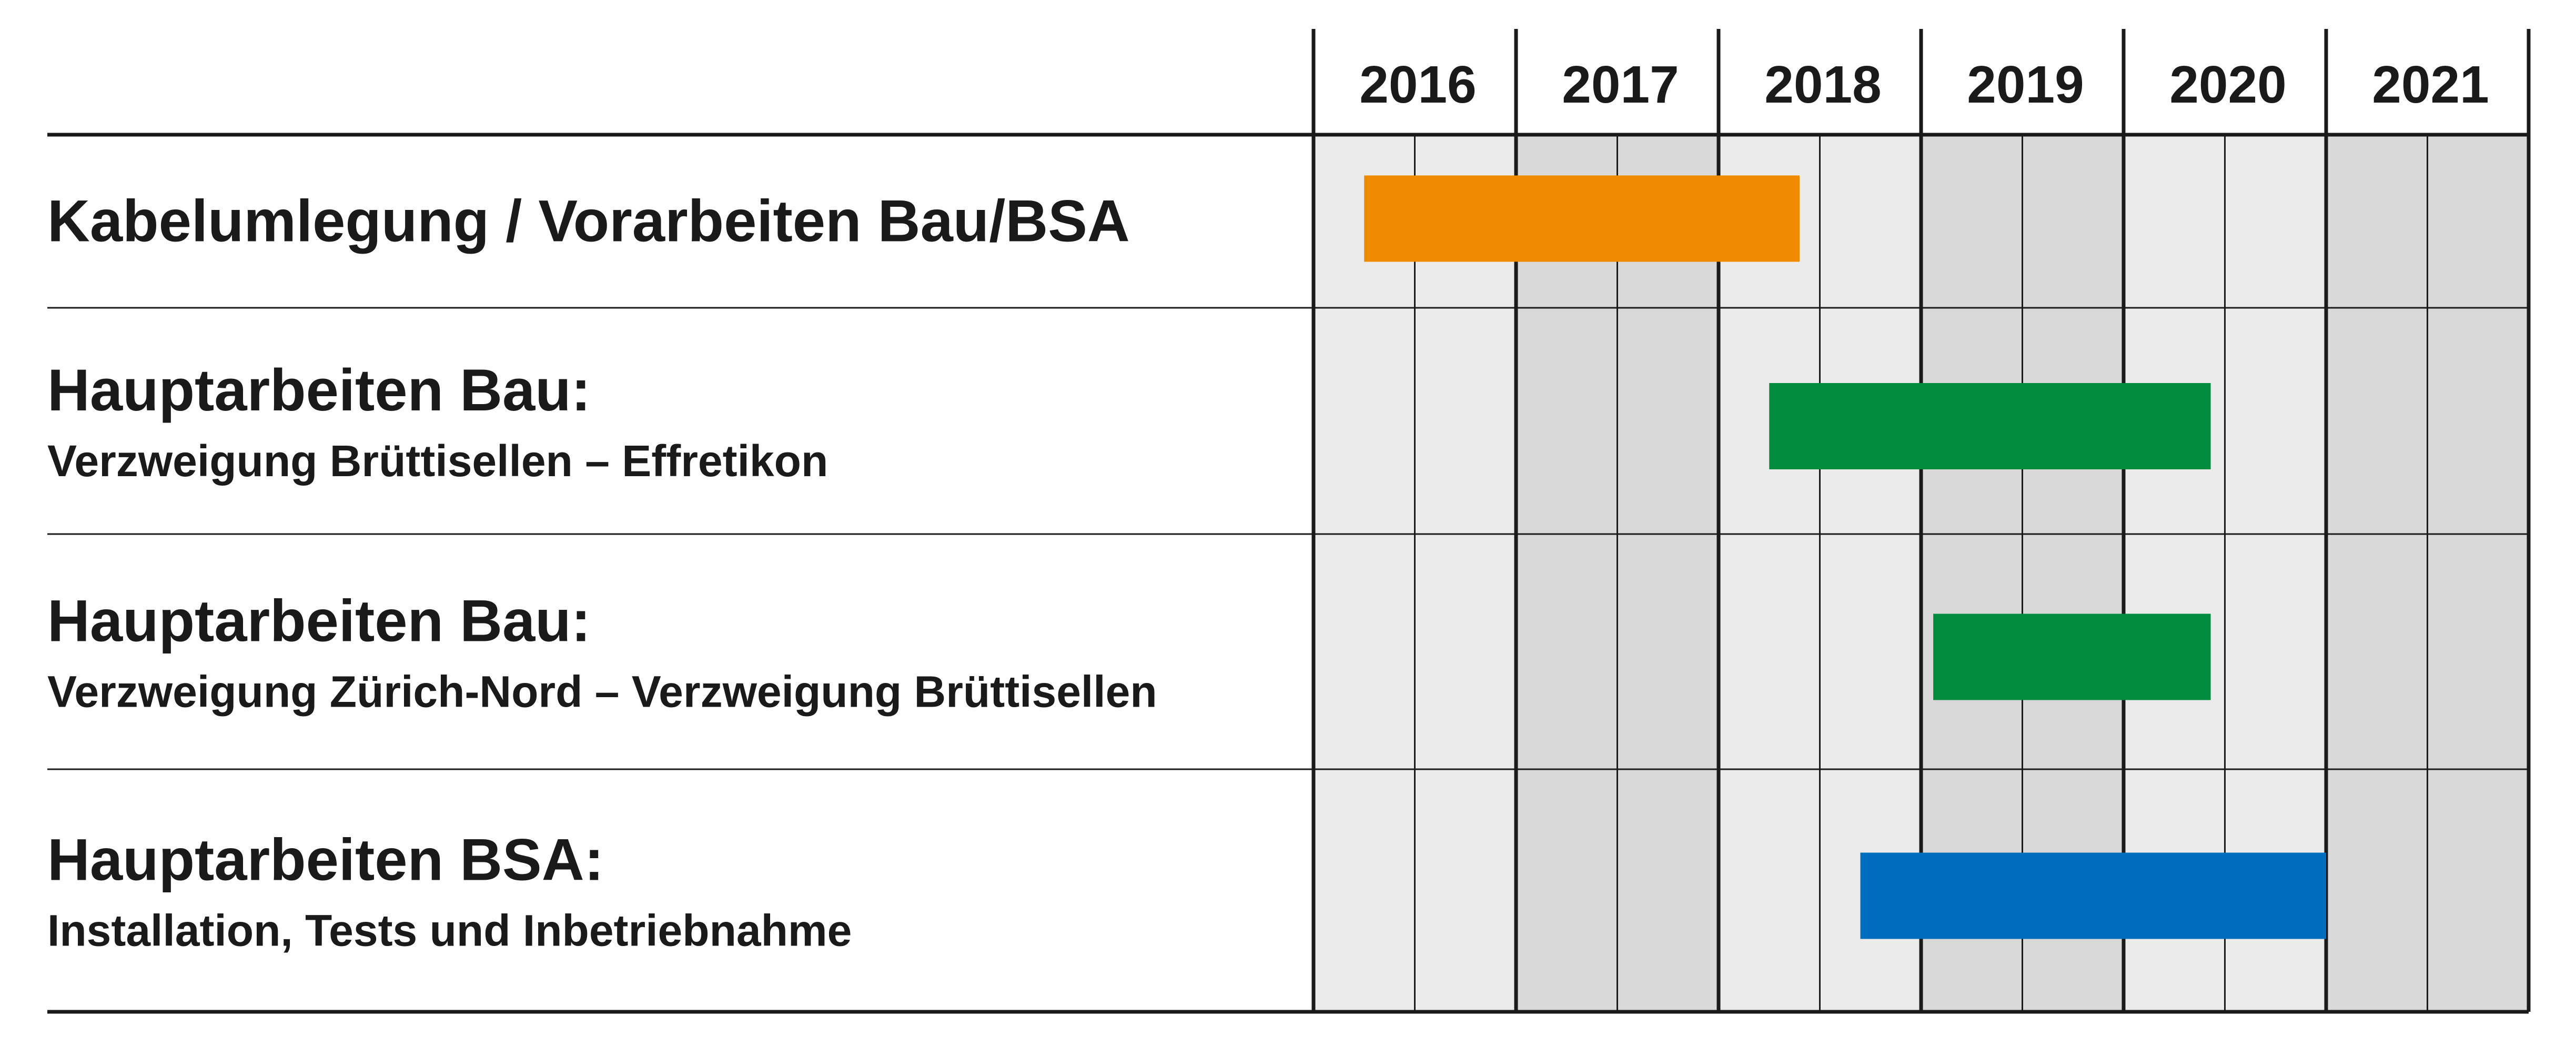  Describe the element at coordinates (2430, 85) in the screenshot. I see `year-label-2021: 2021` at that location.